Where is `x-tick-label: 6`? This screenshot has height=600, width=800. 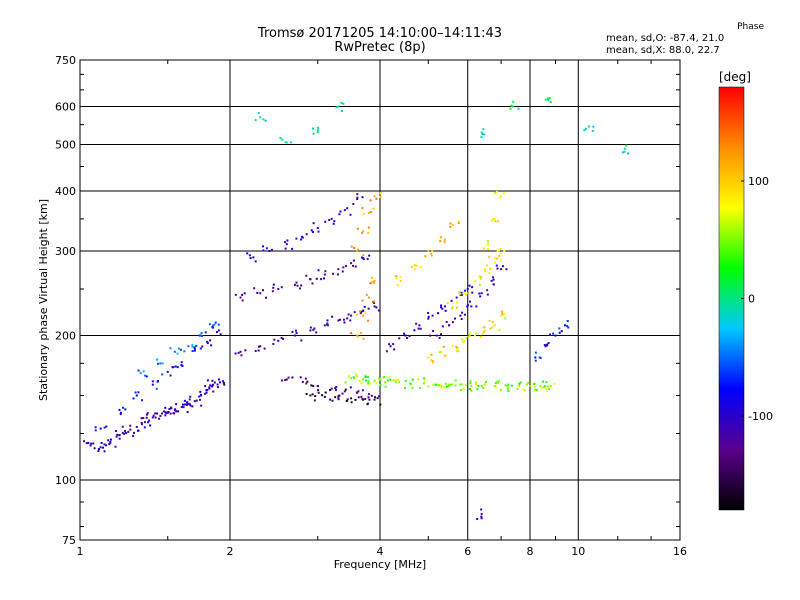 x-tick-label: 6 is located at coordinates (467, 551).